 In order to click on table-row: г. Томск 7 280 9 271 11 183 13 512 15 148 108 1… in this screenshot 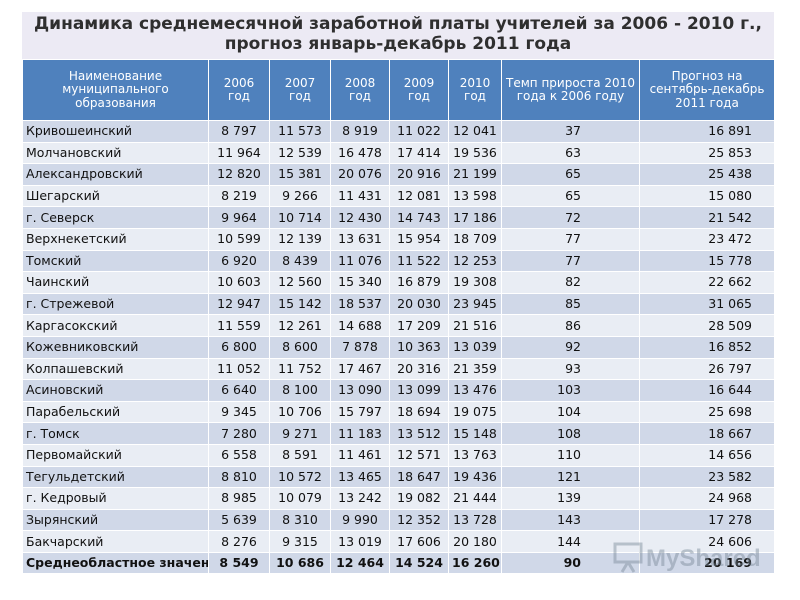, I will do `click(398, 433)`.